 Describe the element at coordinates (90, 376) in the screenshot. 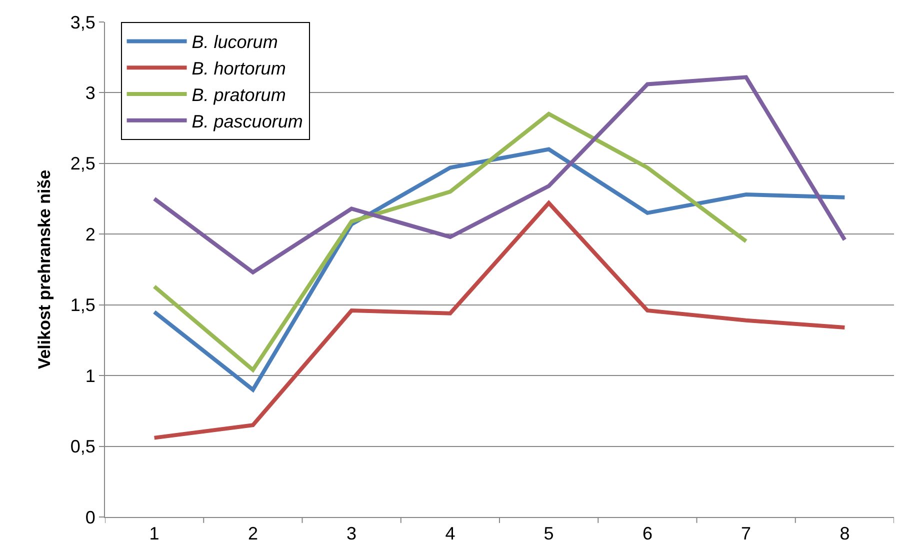

I see `y-tick-label: 1` at that location.